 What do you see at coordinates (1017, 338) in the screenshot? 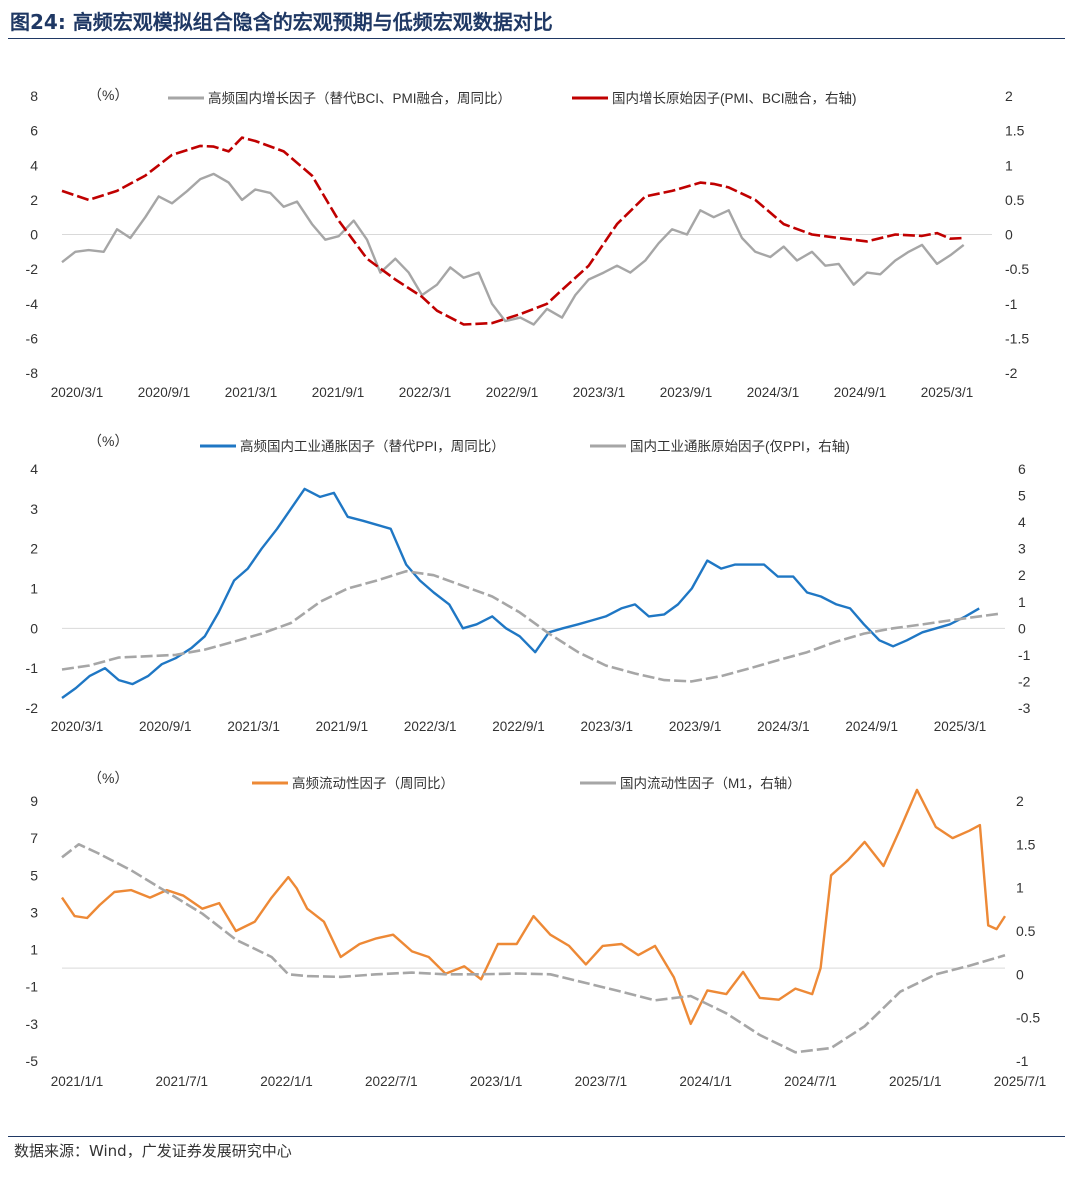
I see `right-axis-tick-label: -1.5` at bounding box center [1017, 338].